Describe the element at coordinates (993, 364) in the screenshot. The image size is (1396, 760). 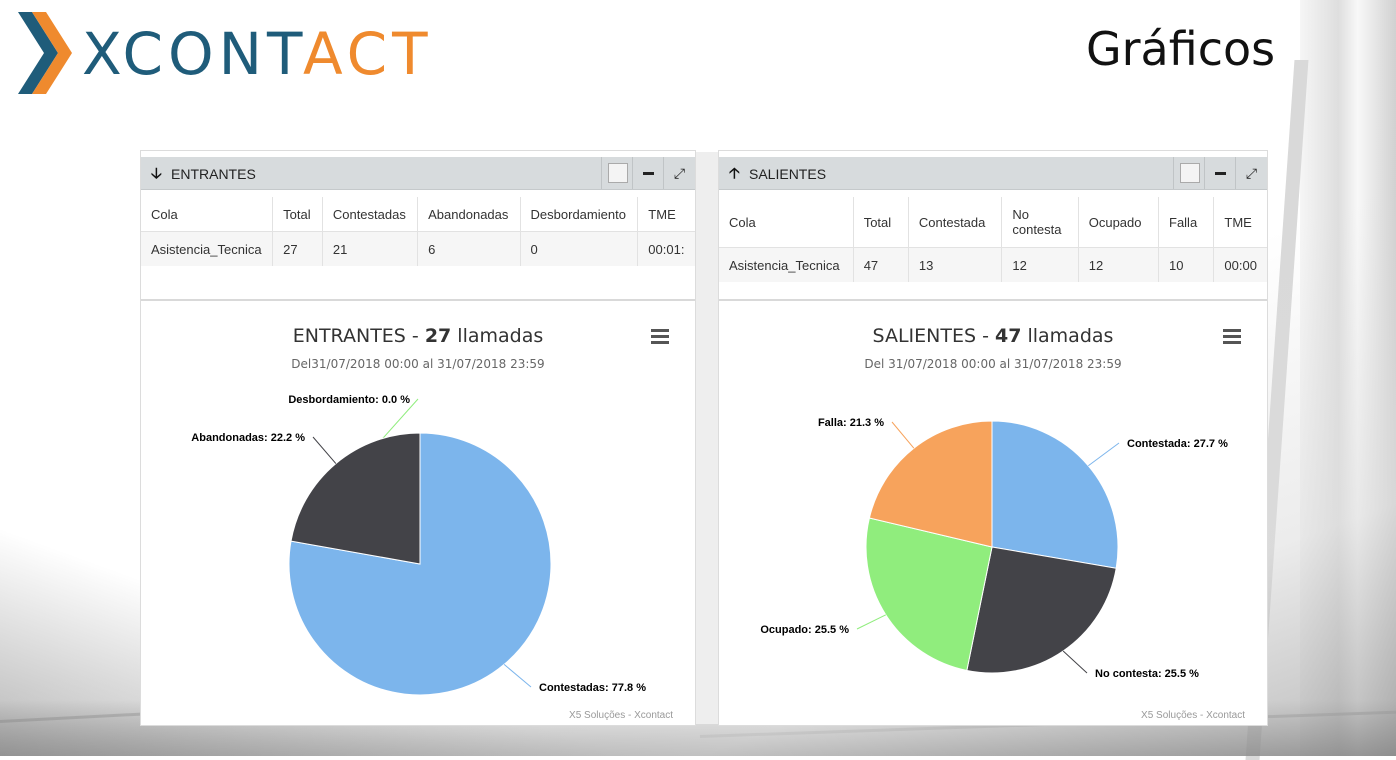
I see `chart-subtitle: Del 31/07/2018 00:00 al 31/07/2018 23:59` at that location.